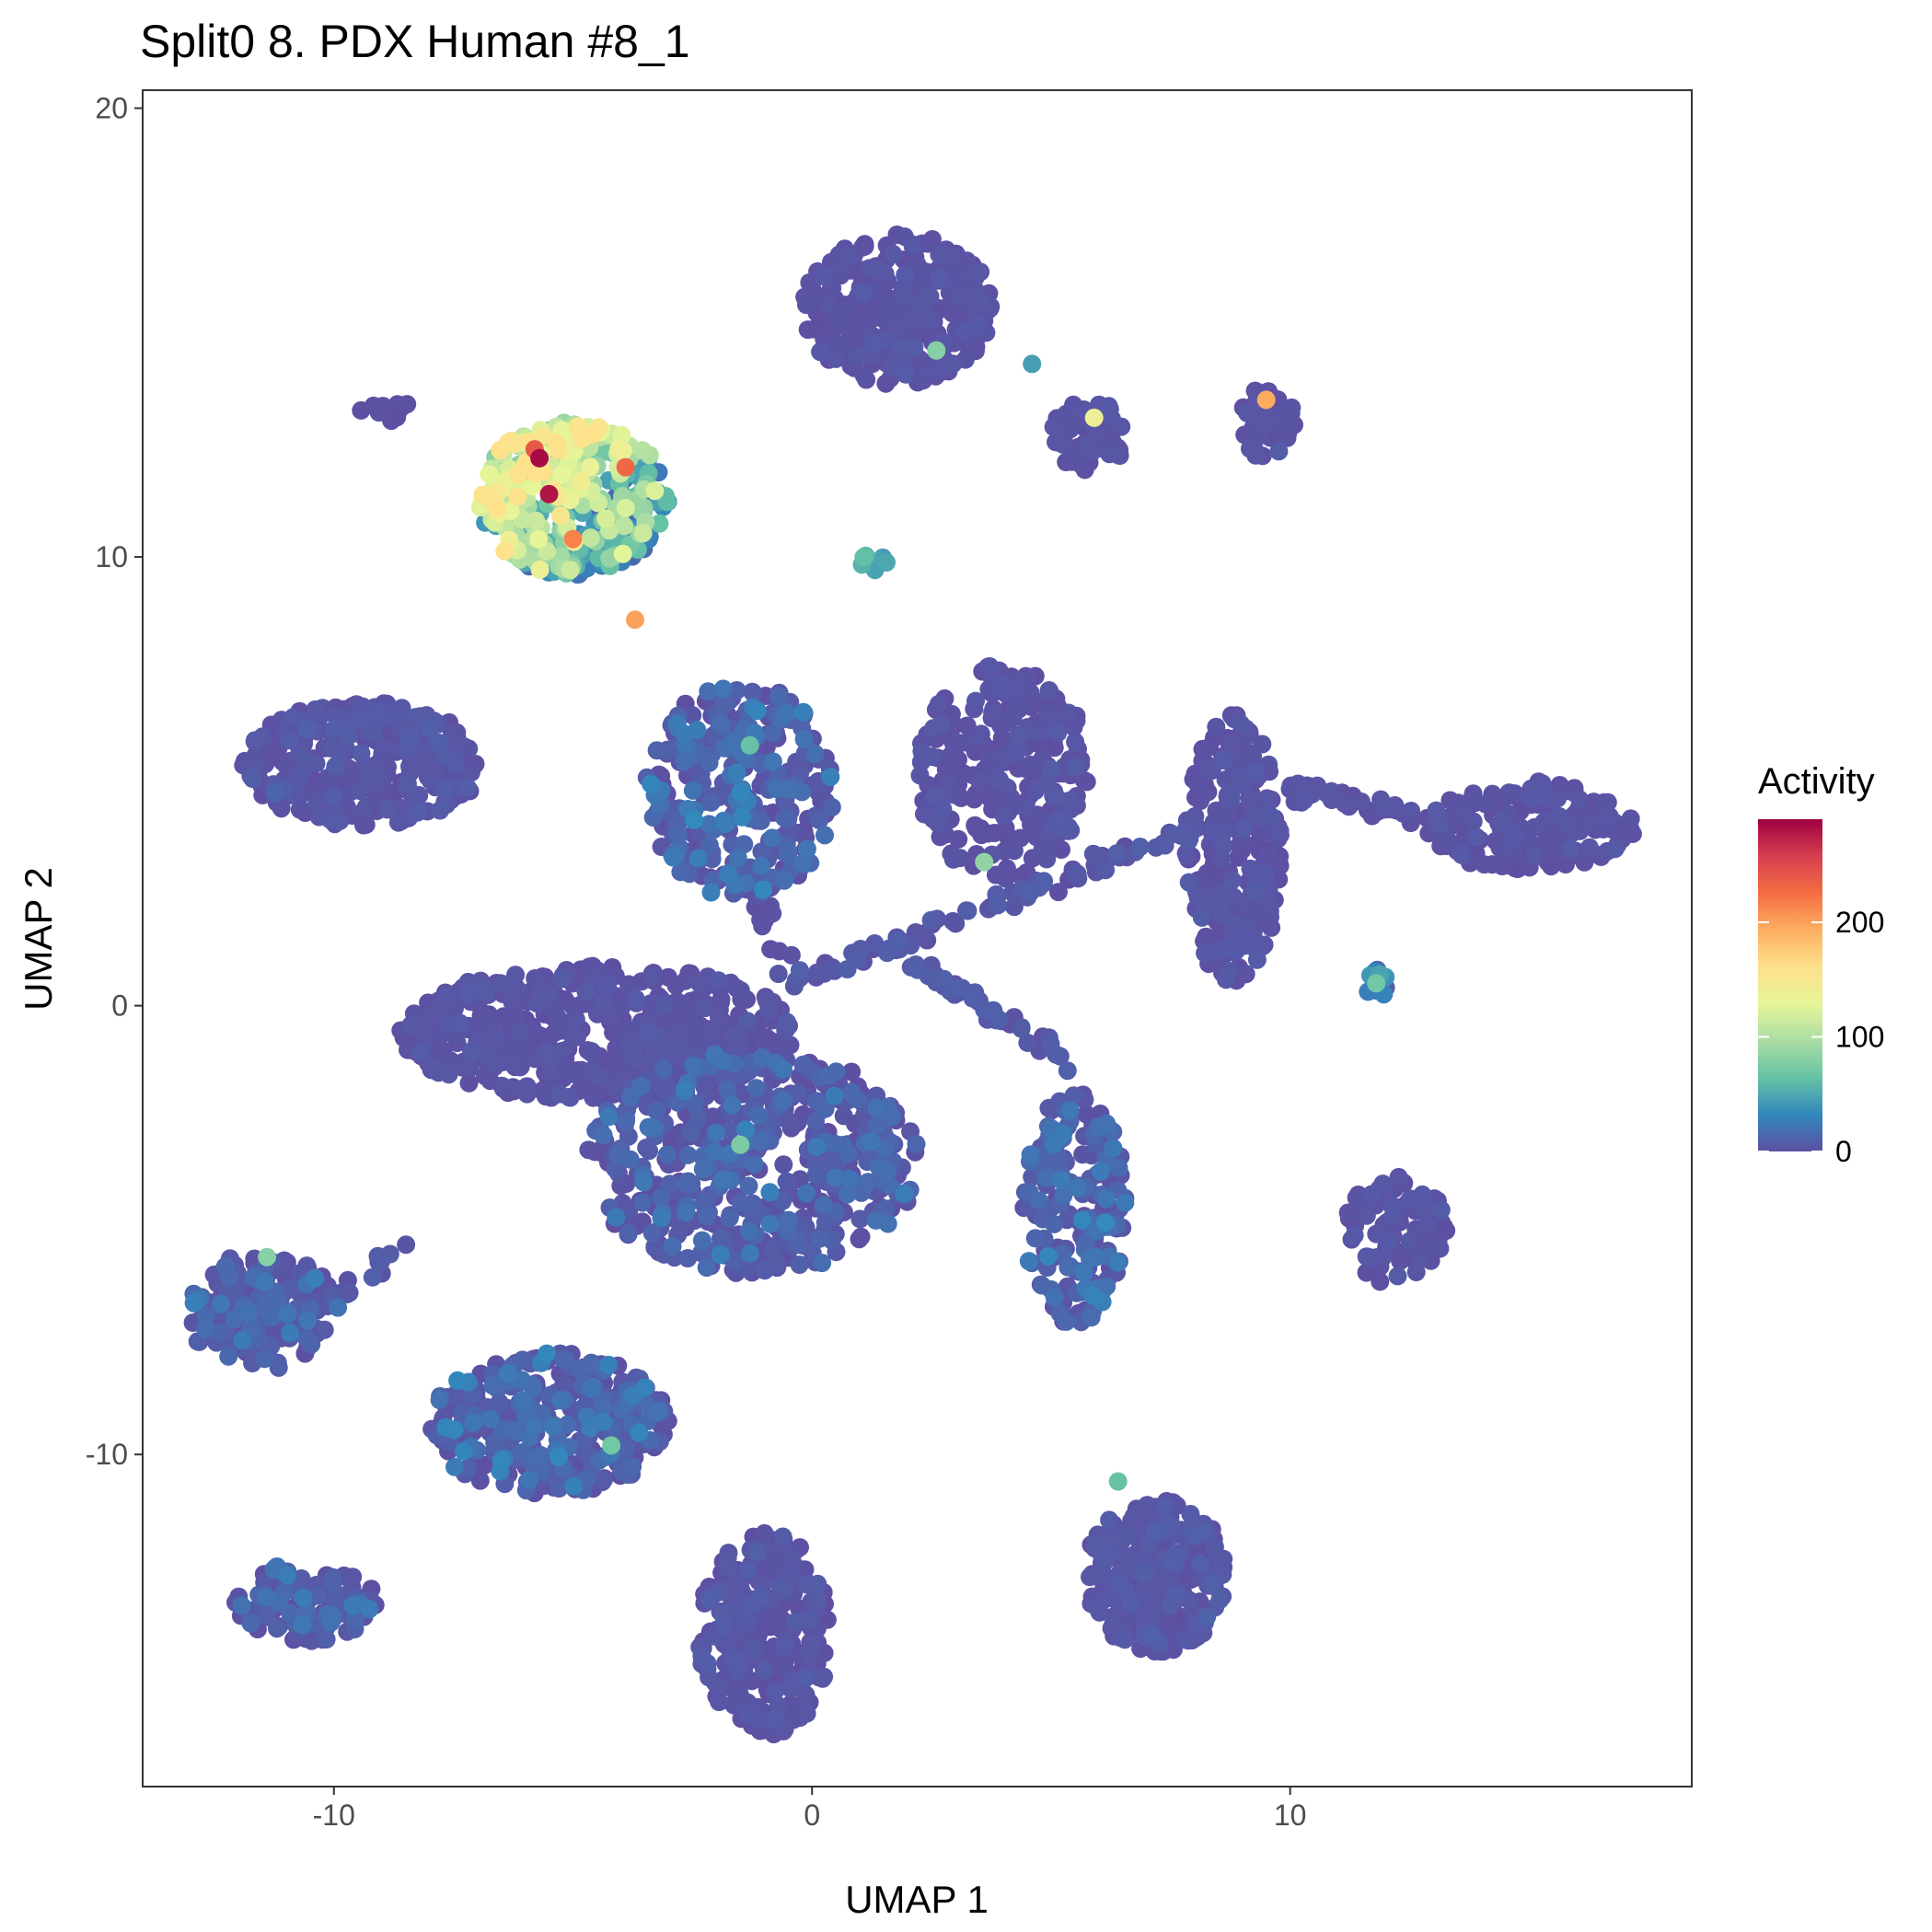 The width and height of the screenshot is (1932, 1932). Describe the element at coordinates (1790, 985) in the screenshot. I see `colorbar` at that location.